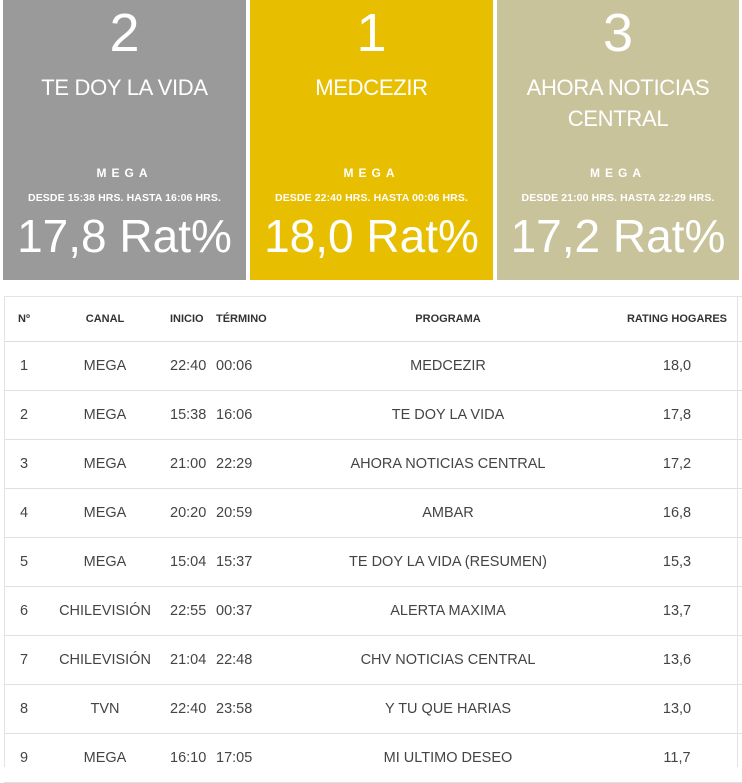 This screenshot has height=783, width=742. What do you see at coordinates (250, 415) in the screenshot?
I see `row-end: 16:06` at bounding box center [250, 415].